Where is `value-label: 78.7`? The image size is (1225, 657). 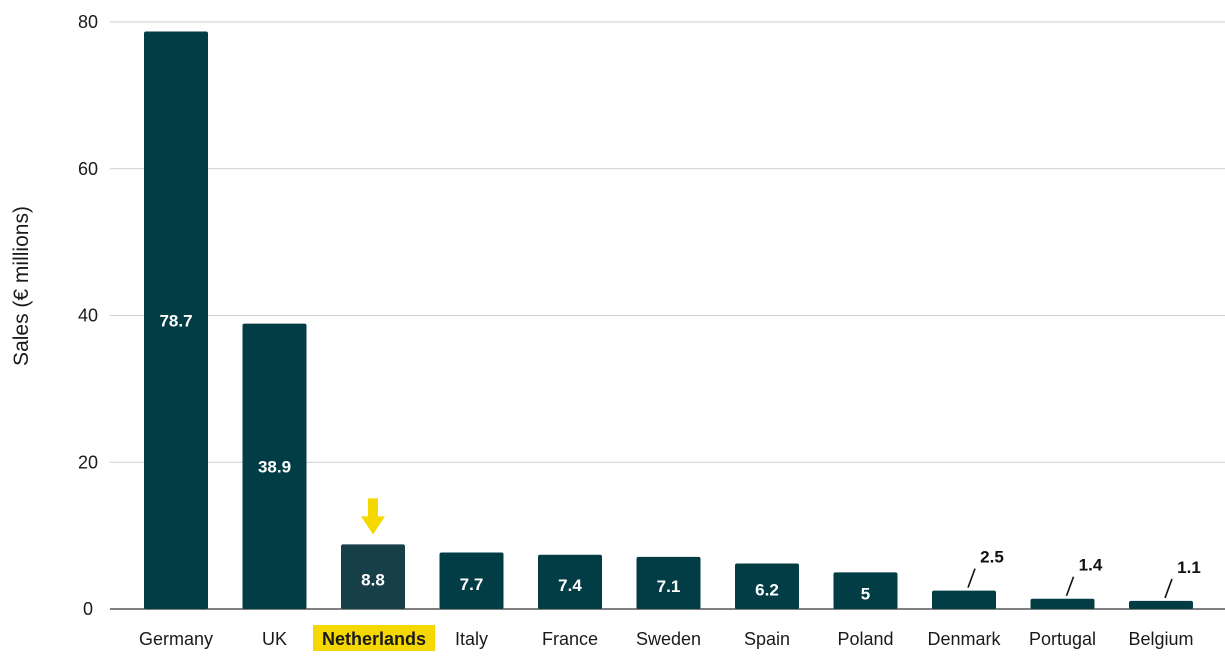
value-label: 78.7 is located at coordinates (175, 320).